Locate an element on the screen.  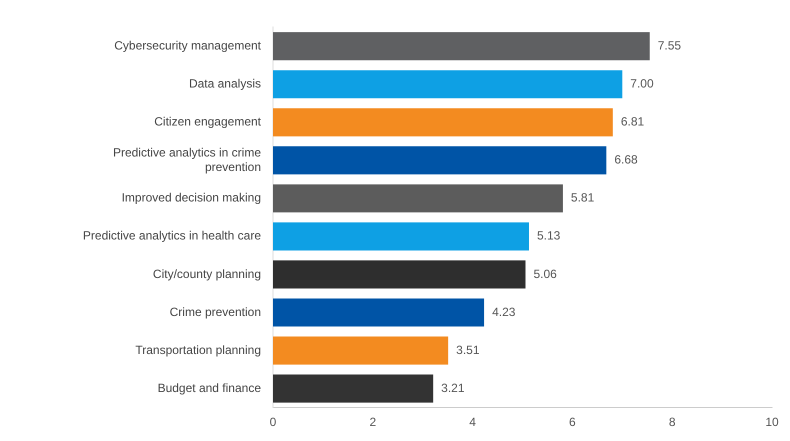
y-tick-label: Data analysis is located at coordinates (224, 83).